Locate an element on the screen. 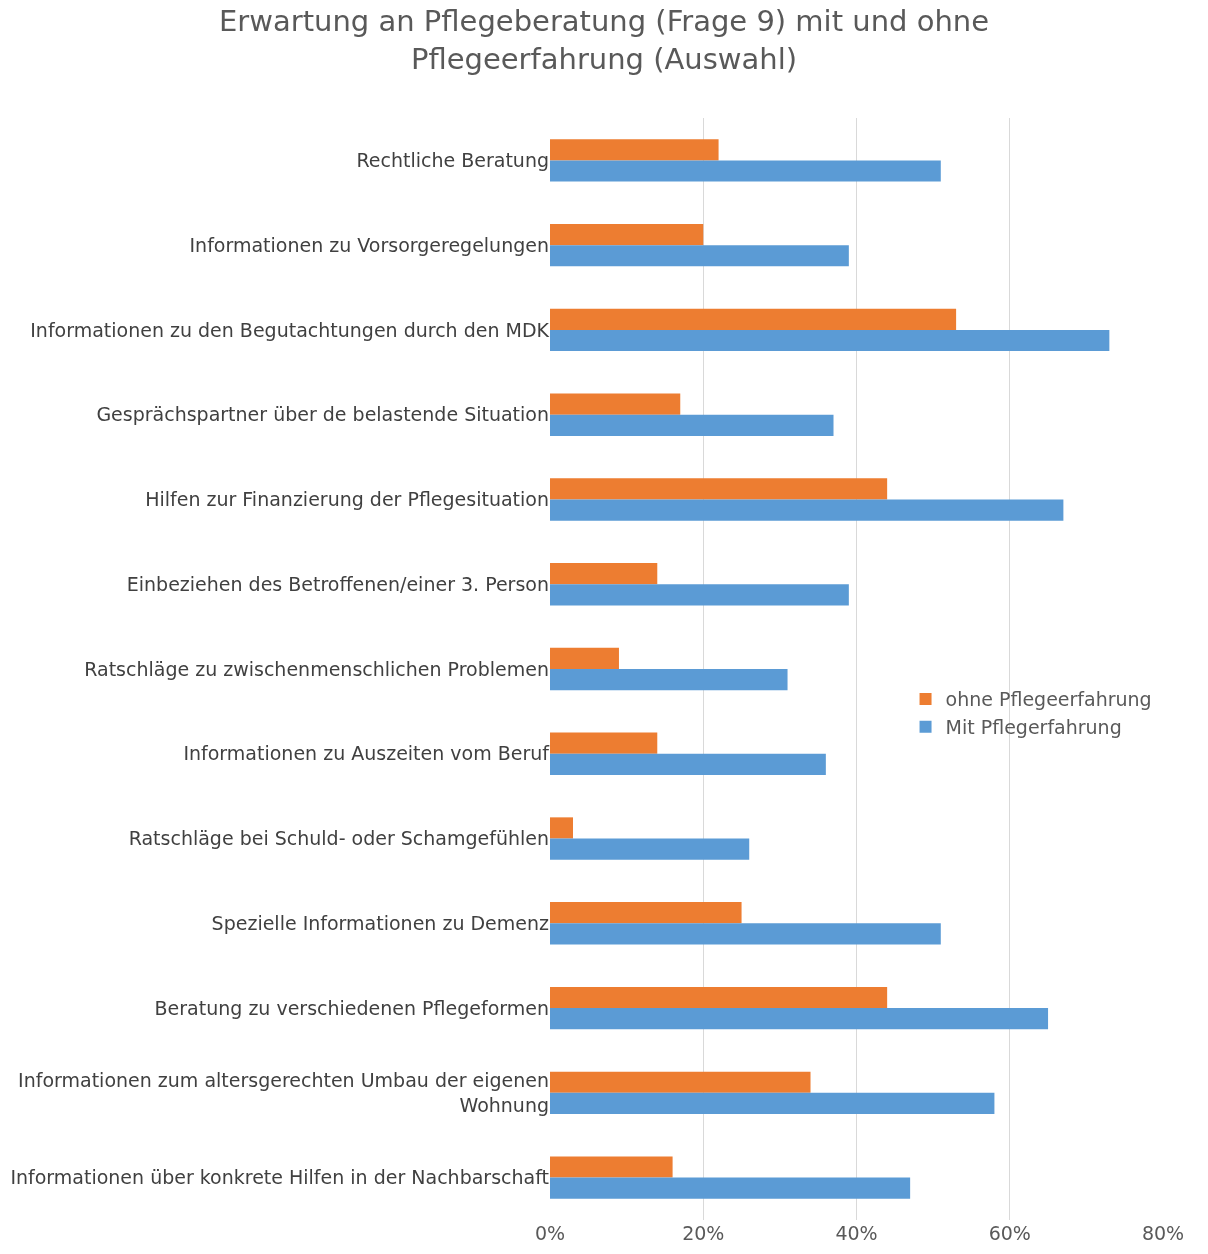  legend-label: Mit Pflegerfahrung is located at coordinates (1033, 727).